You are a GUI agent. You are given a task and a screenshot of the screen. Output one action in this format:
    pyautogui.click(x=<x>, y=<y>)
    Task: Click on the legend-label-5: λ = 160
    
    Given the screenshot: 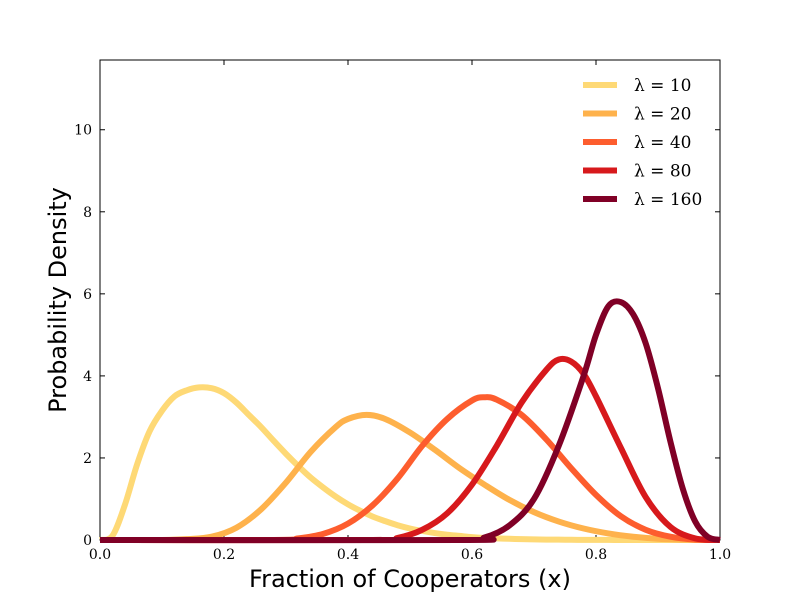 What is the action you would take?
    pyautogui.click(x=668, y=200)
    